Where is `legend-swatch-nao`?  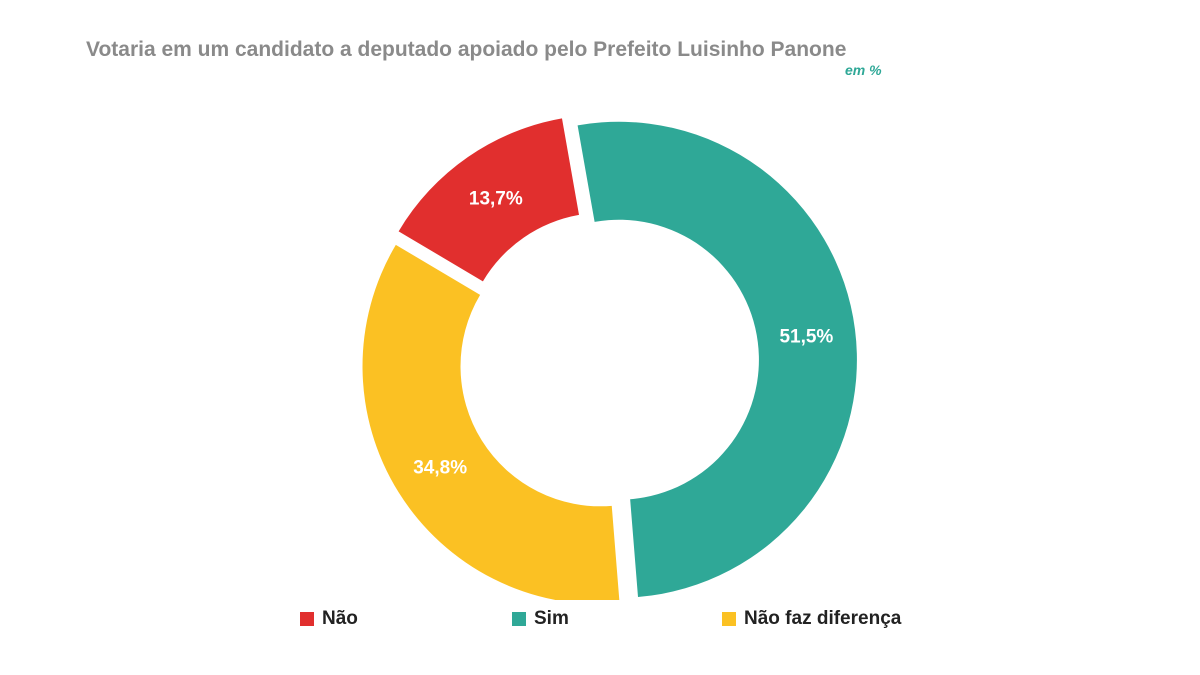 legend-swatch-nao is located at coordinates (307, 619).